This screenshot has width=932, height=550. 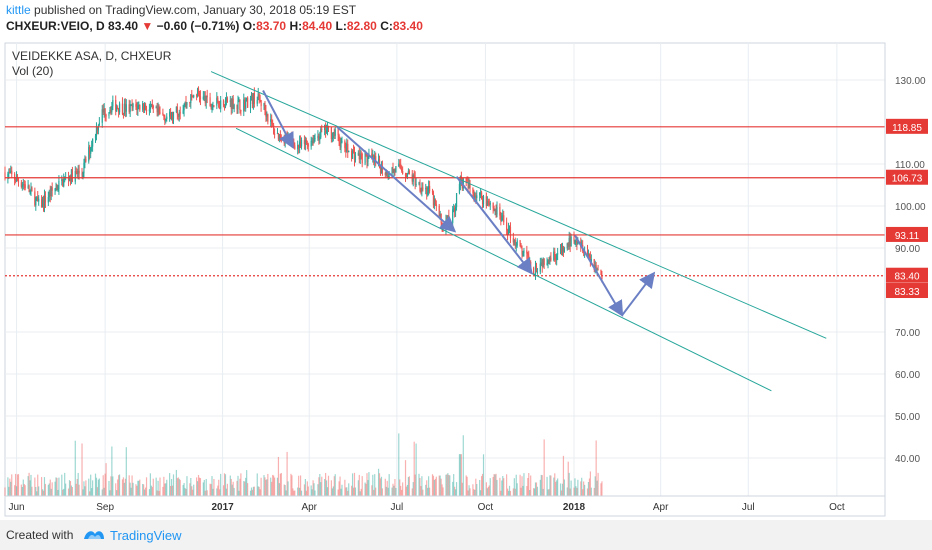 What do you see at coordinates (94, 534) in the screenshot?
I see `tradingview-logo-icon` at bounding box center [94, 534].